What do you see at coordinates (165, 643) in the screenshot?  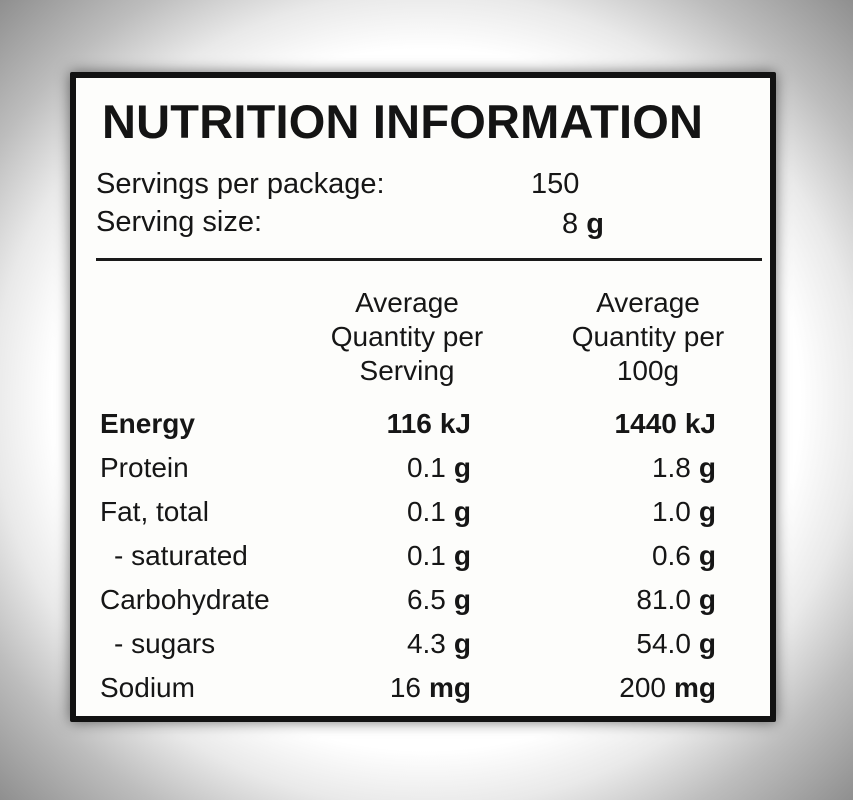 I see `nutrient-label: - sugars` at bounding box center [165, 643].